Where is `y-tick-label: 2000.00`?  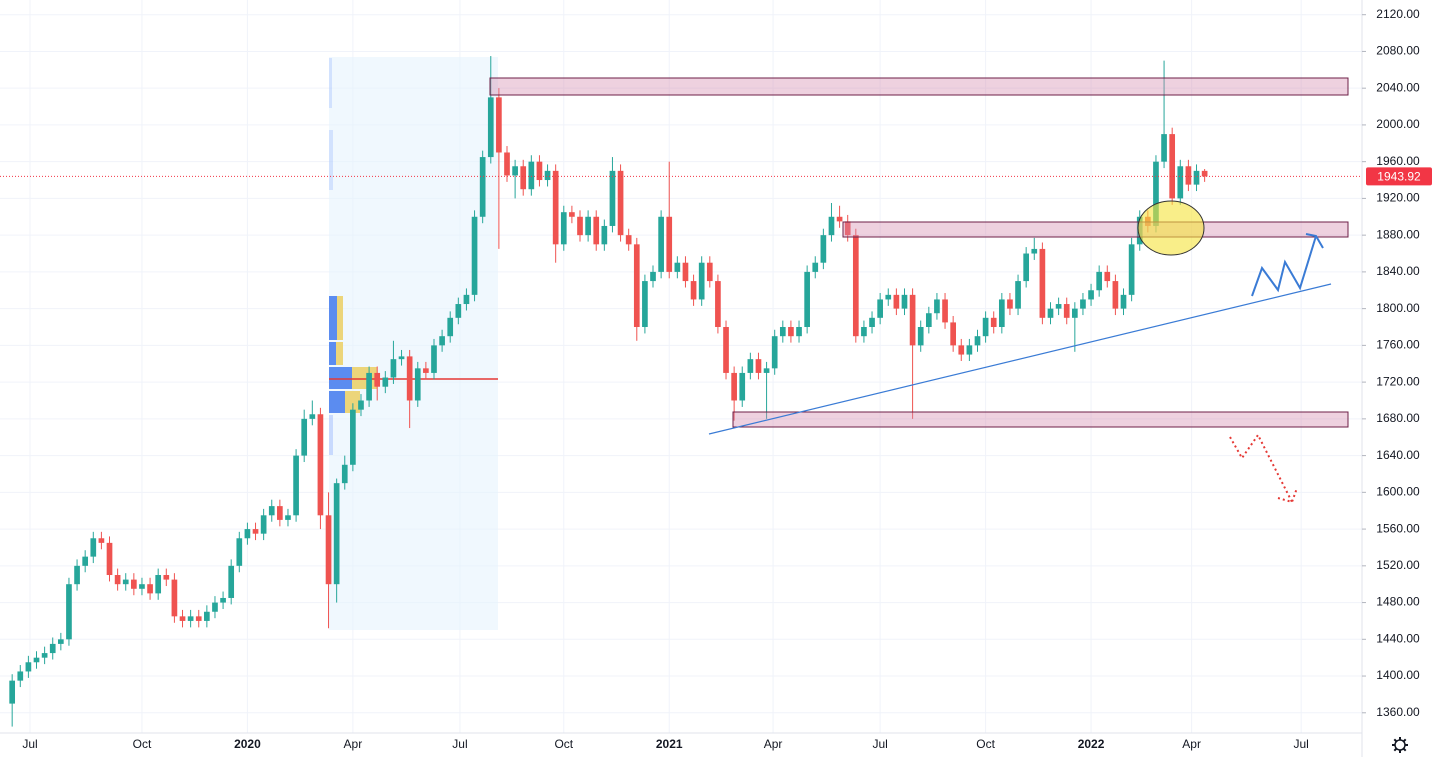
y-tick-label: 2000.00 is located at coordinates (1398, 124).